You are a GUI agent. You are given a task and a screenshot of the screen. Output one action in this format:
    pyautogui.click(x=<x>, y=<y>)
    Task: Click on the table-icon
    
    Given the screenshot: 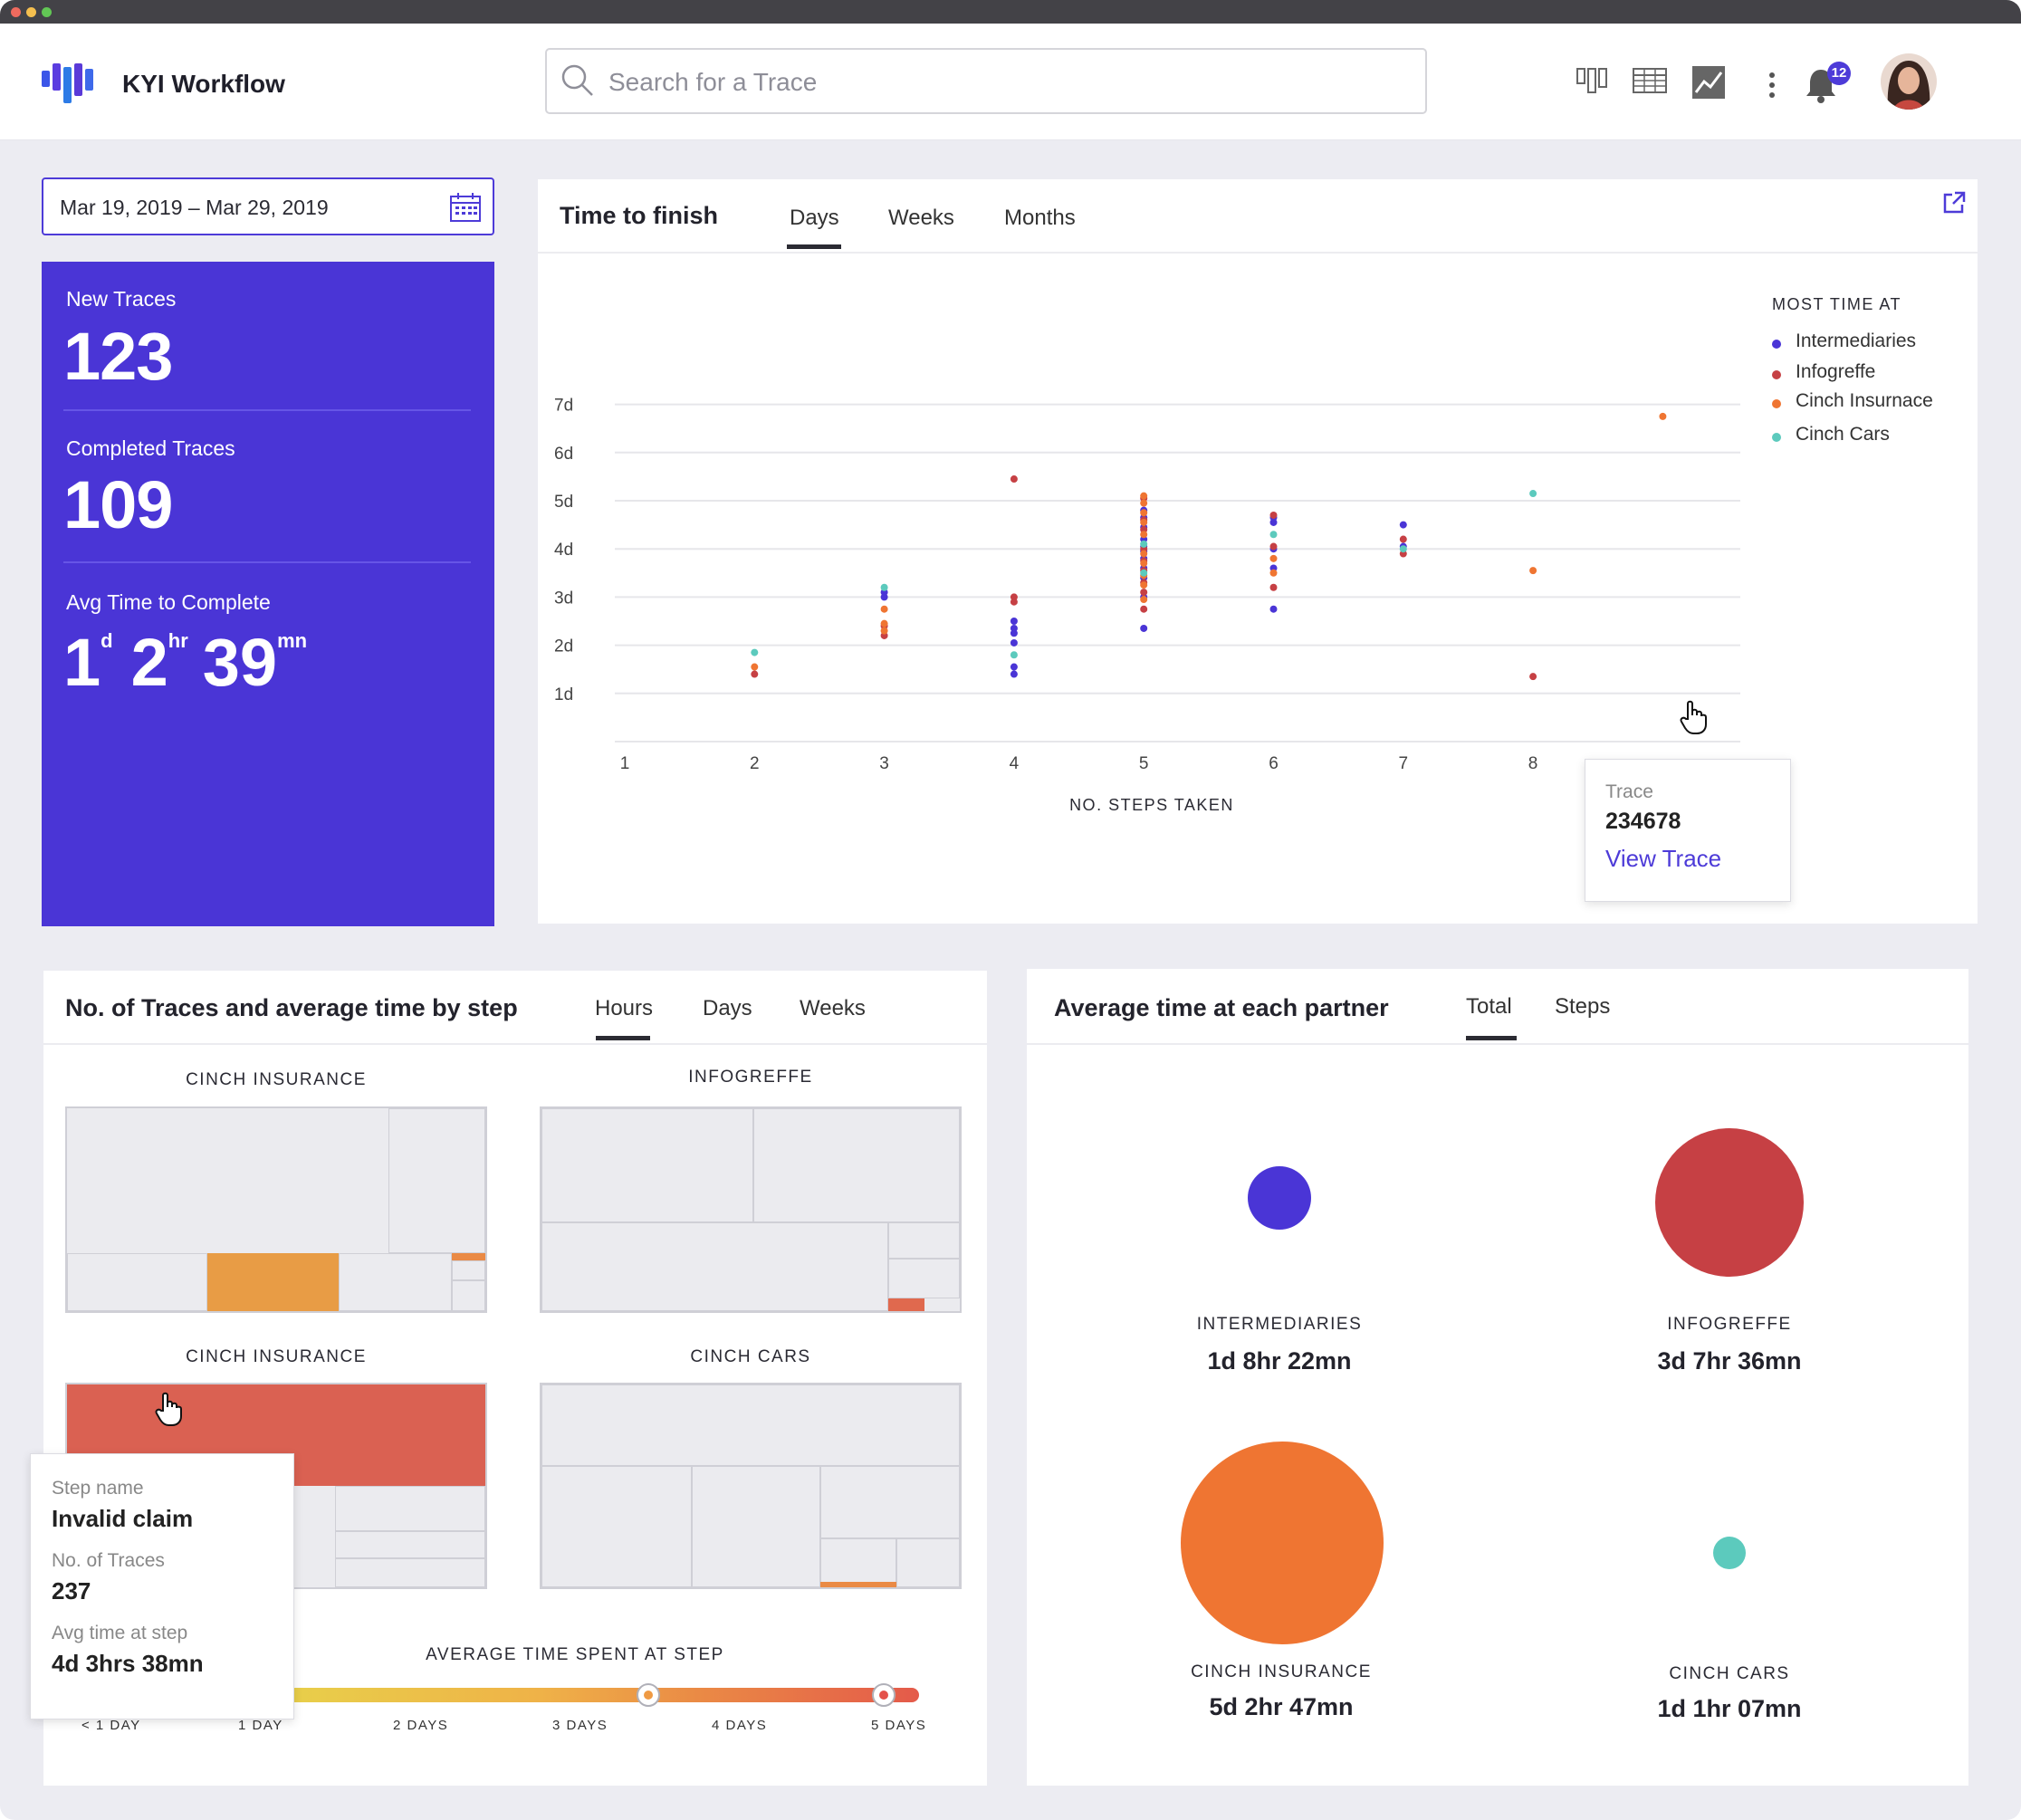 What is the action you would take?
    pyautogui.click(x=1650, y=81)
    